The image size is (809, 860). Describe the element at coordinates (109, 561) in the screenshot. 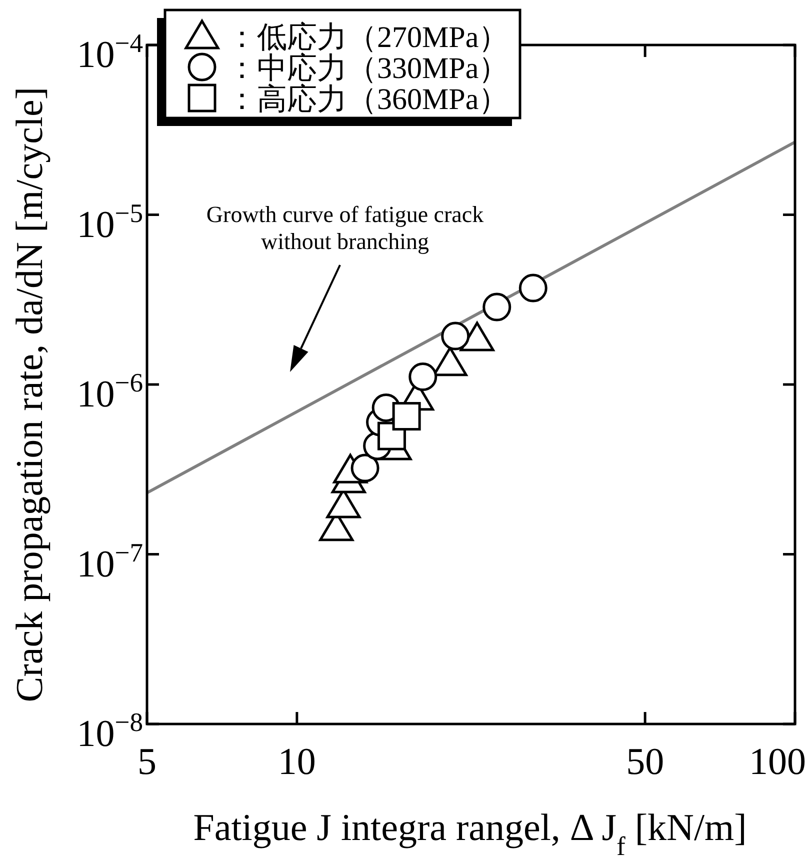

I see `y-tick-label: 10$^{−7}$` at that location.